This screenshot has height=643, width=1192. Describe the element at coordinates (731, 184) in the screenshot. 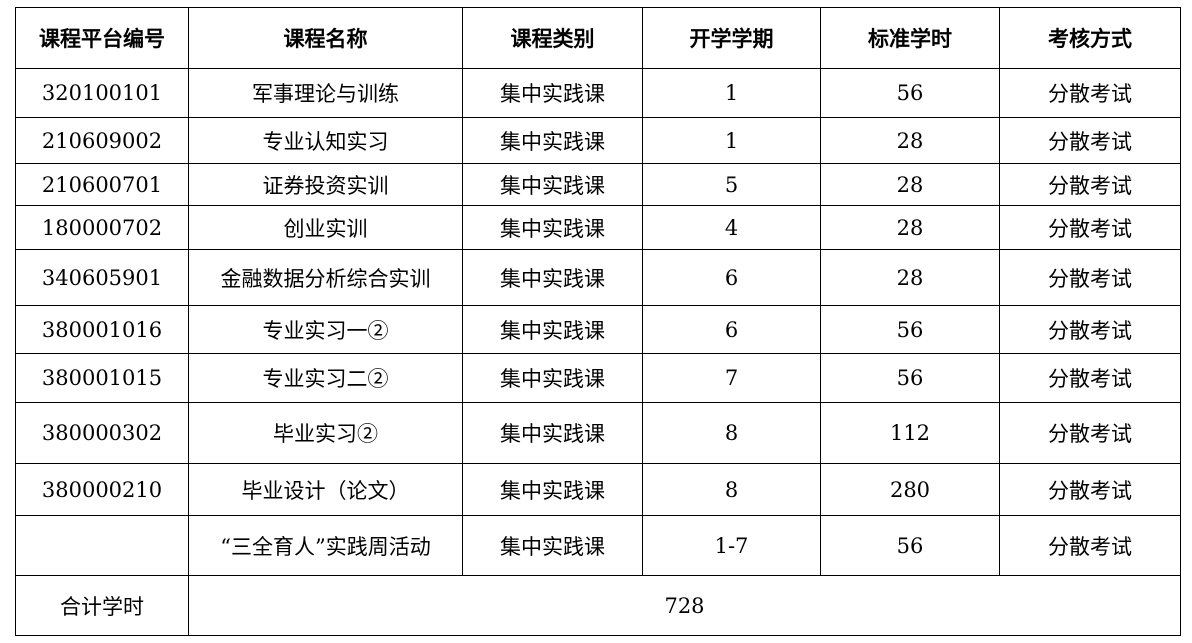

I see `start-semester: 5` at that location.